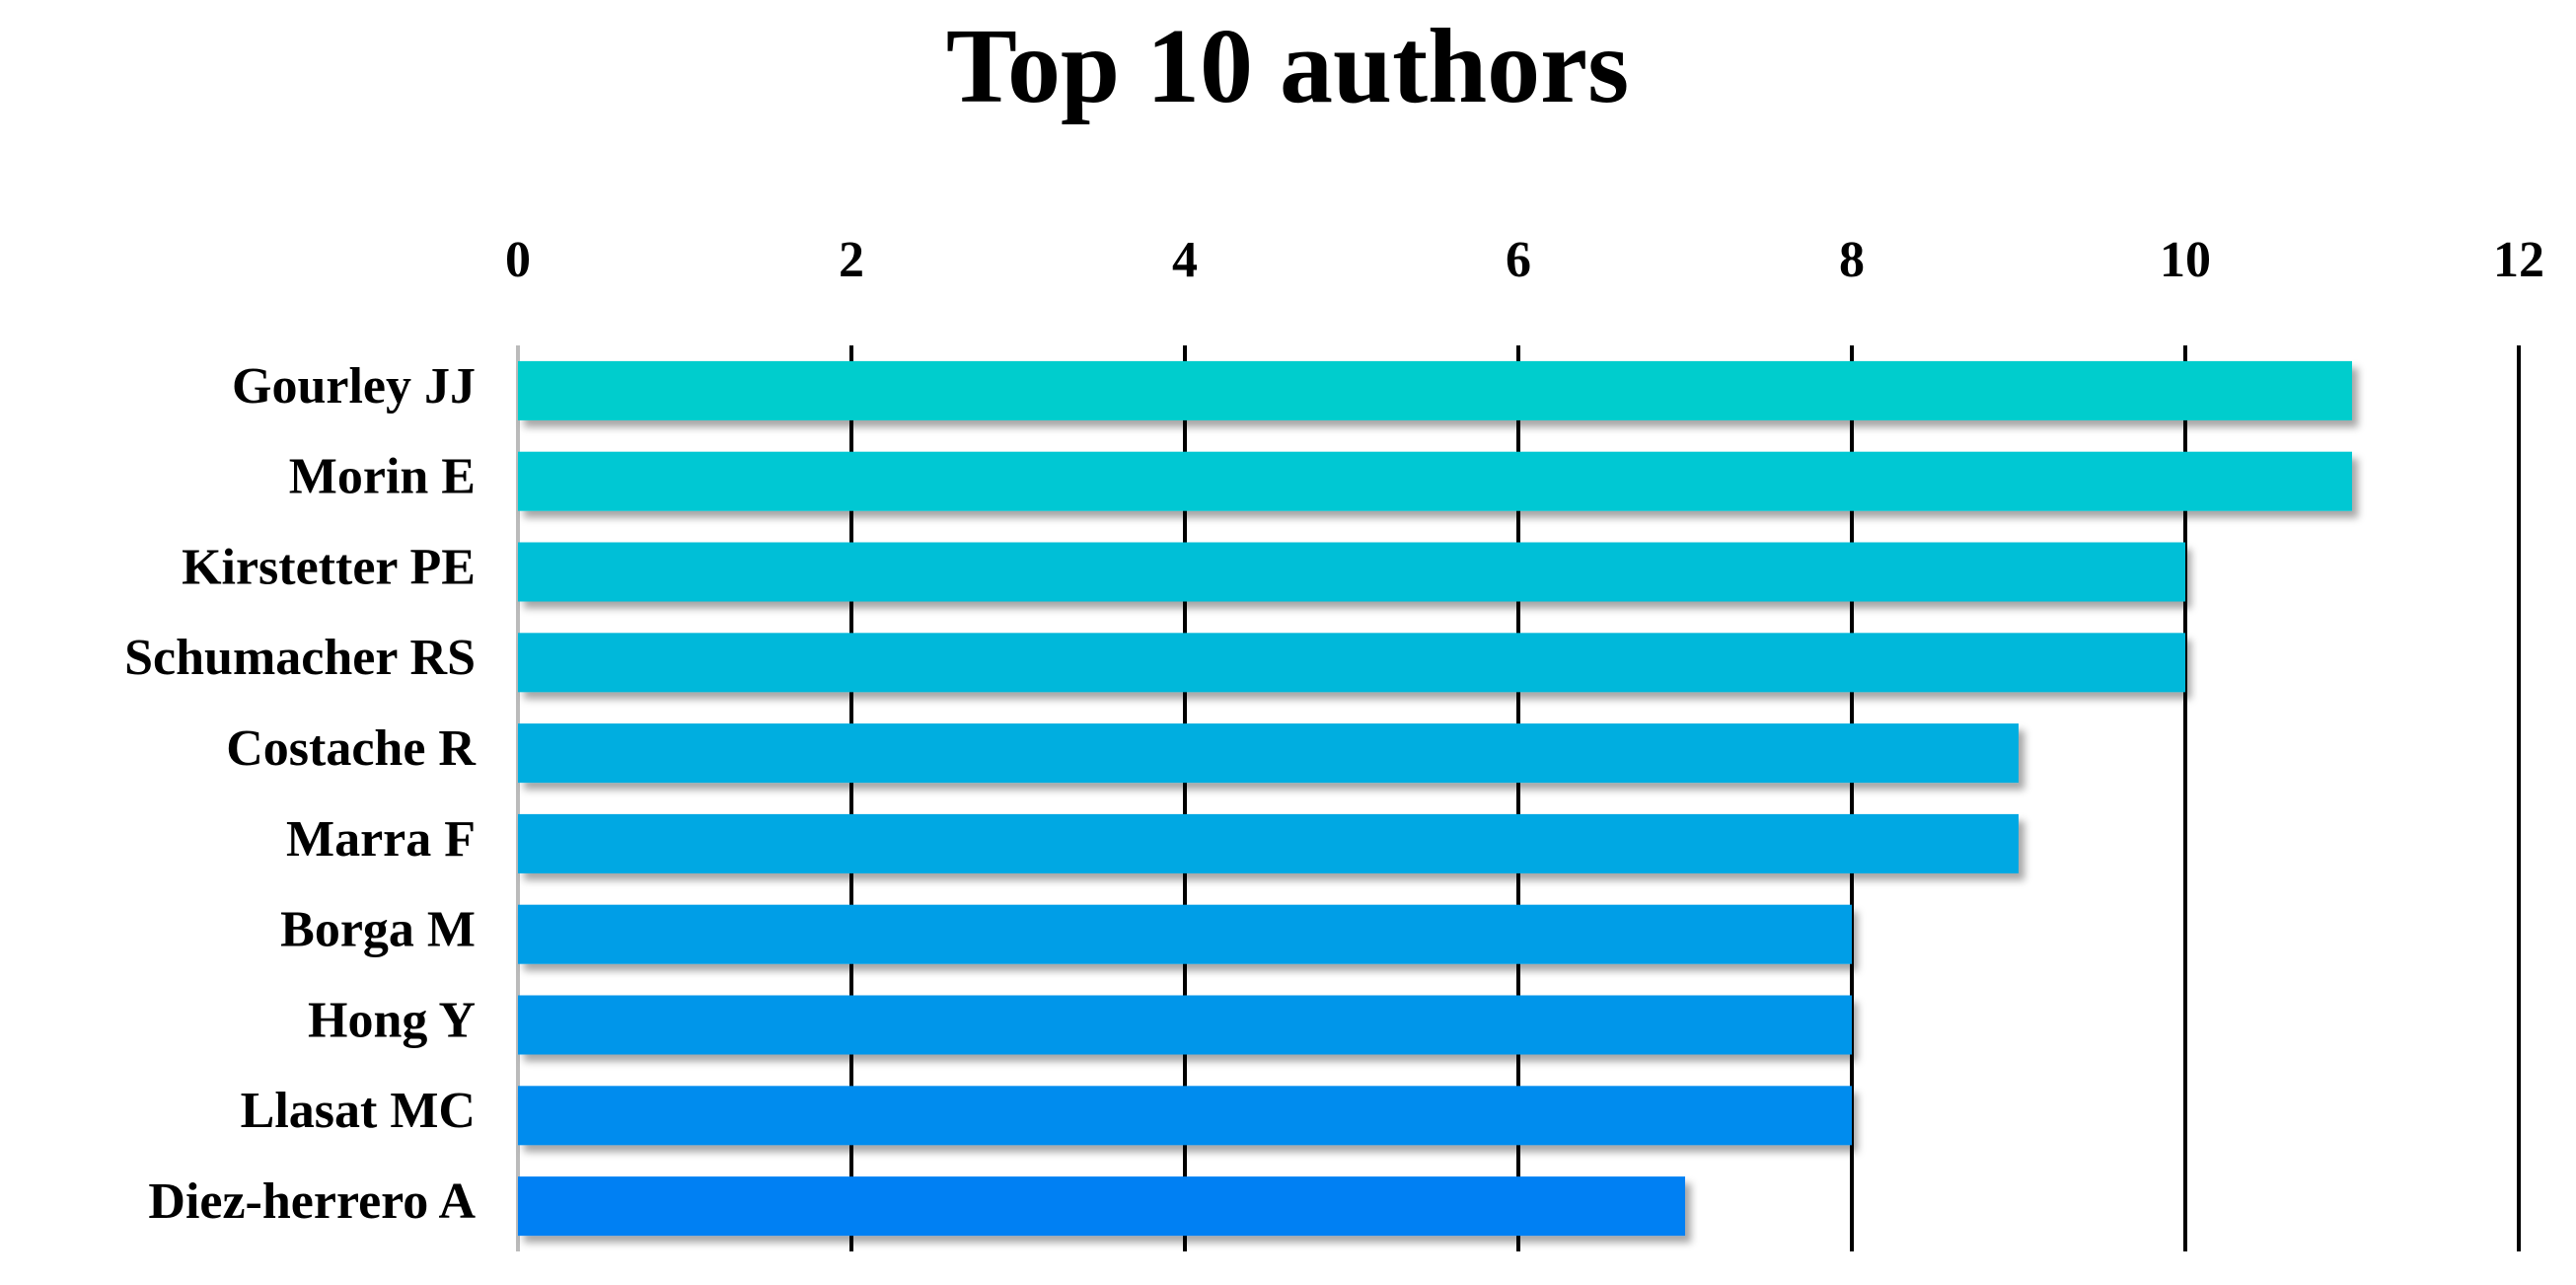  What do you see at coordinates (518, 260) in the screenshot?
I see `x-tick-label: 0` at bounding box center [518, 260].